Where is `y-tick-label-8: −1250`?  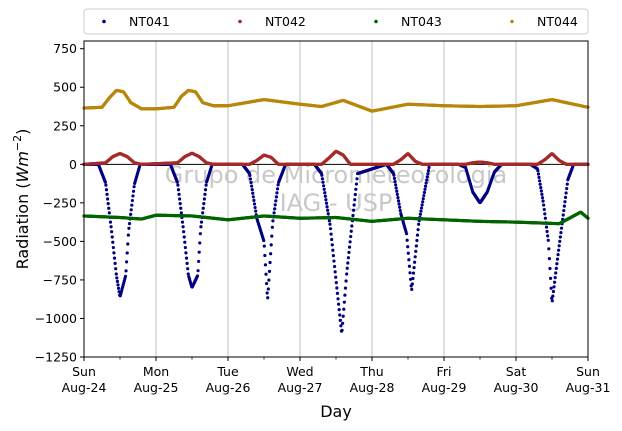 y-tick-label-8: −1250 is located at coordinates (56, 357).